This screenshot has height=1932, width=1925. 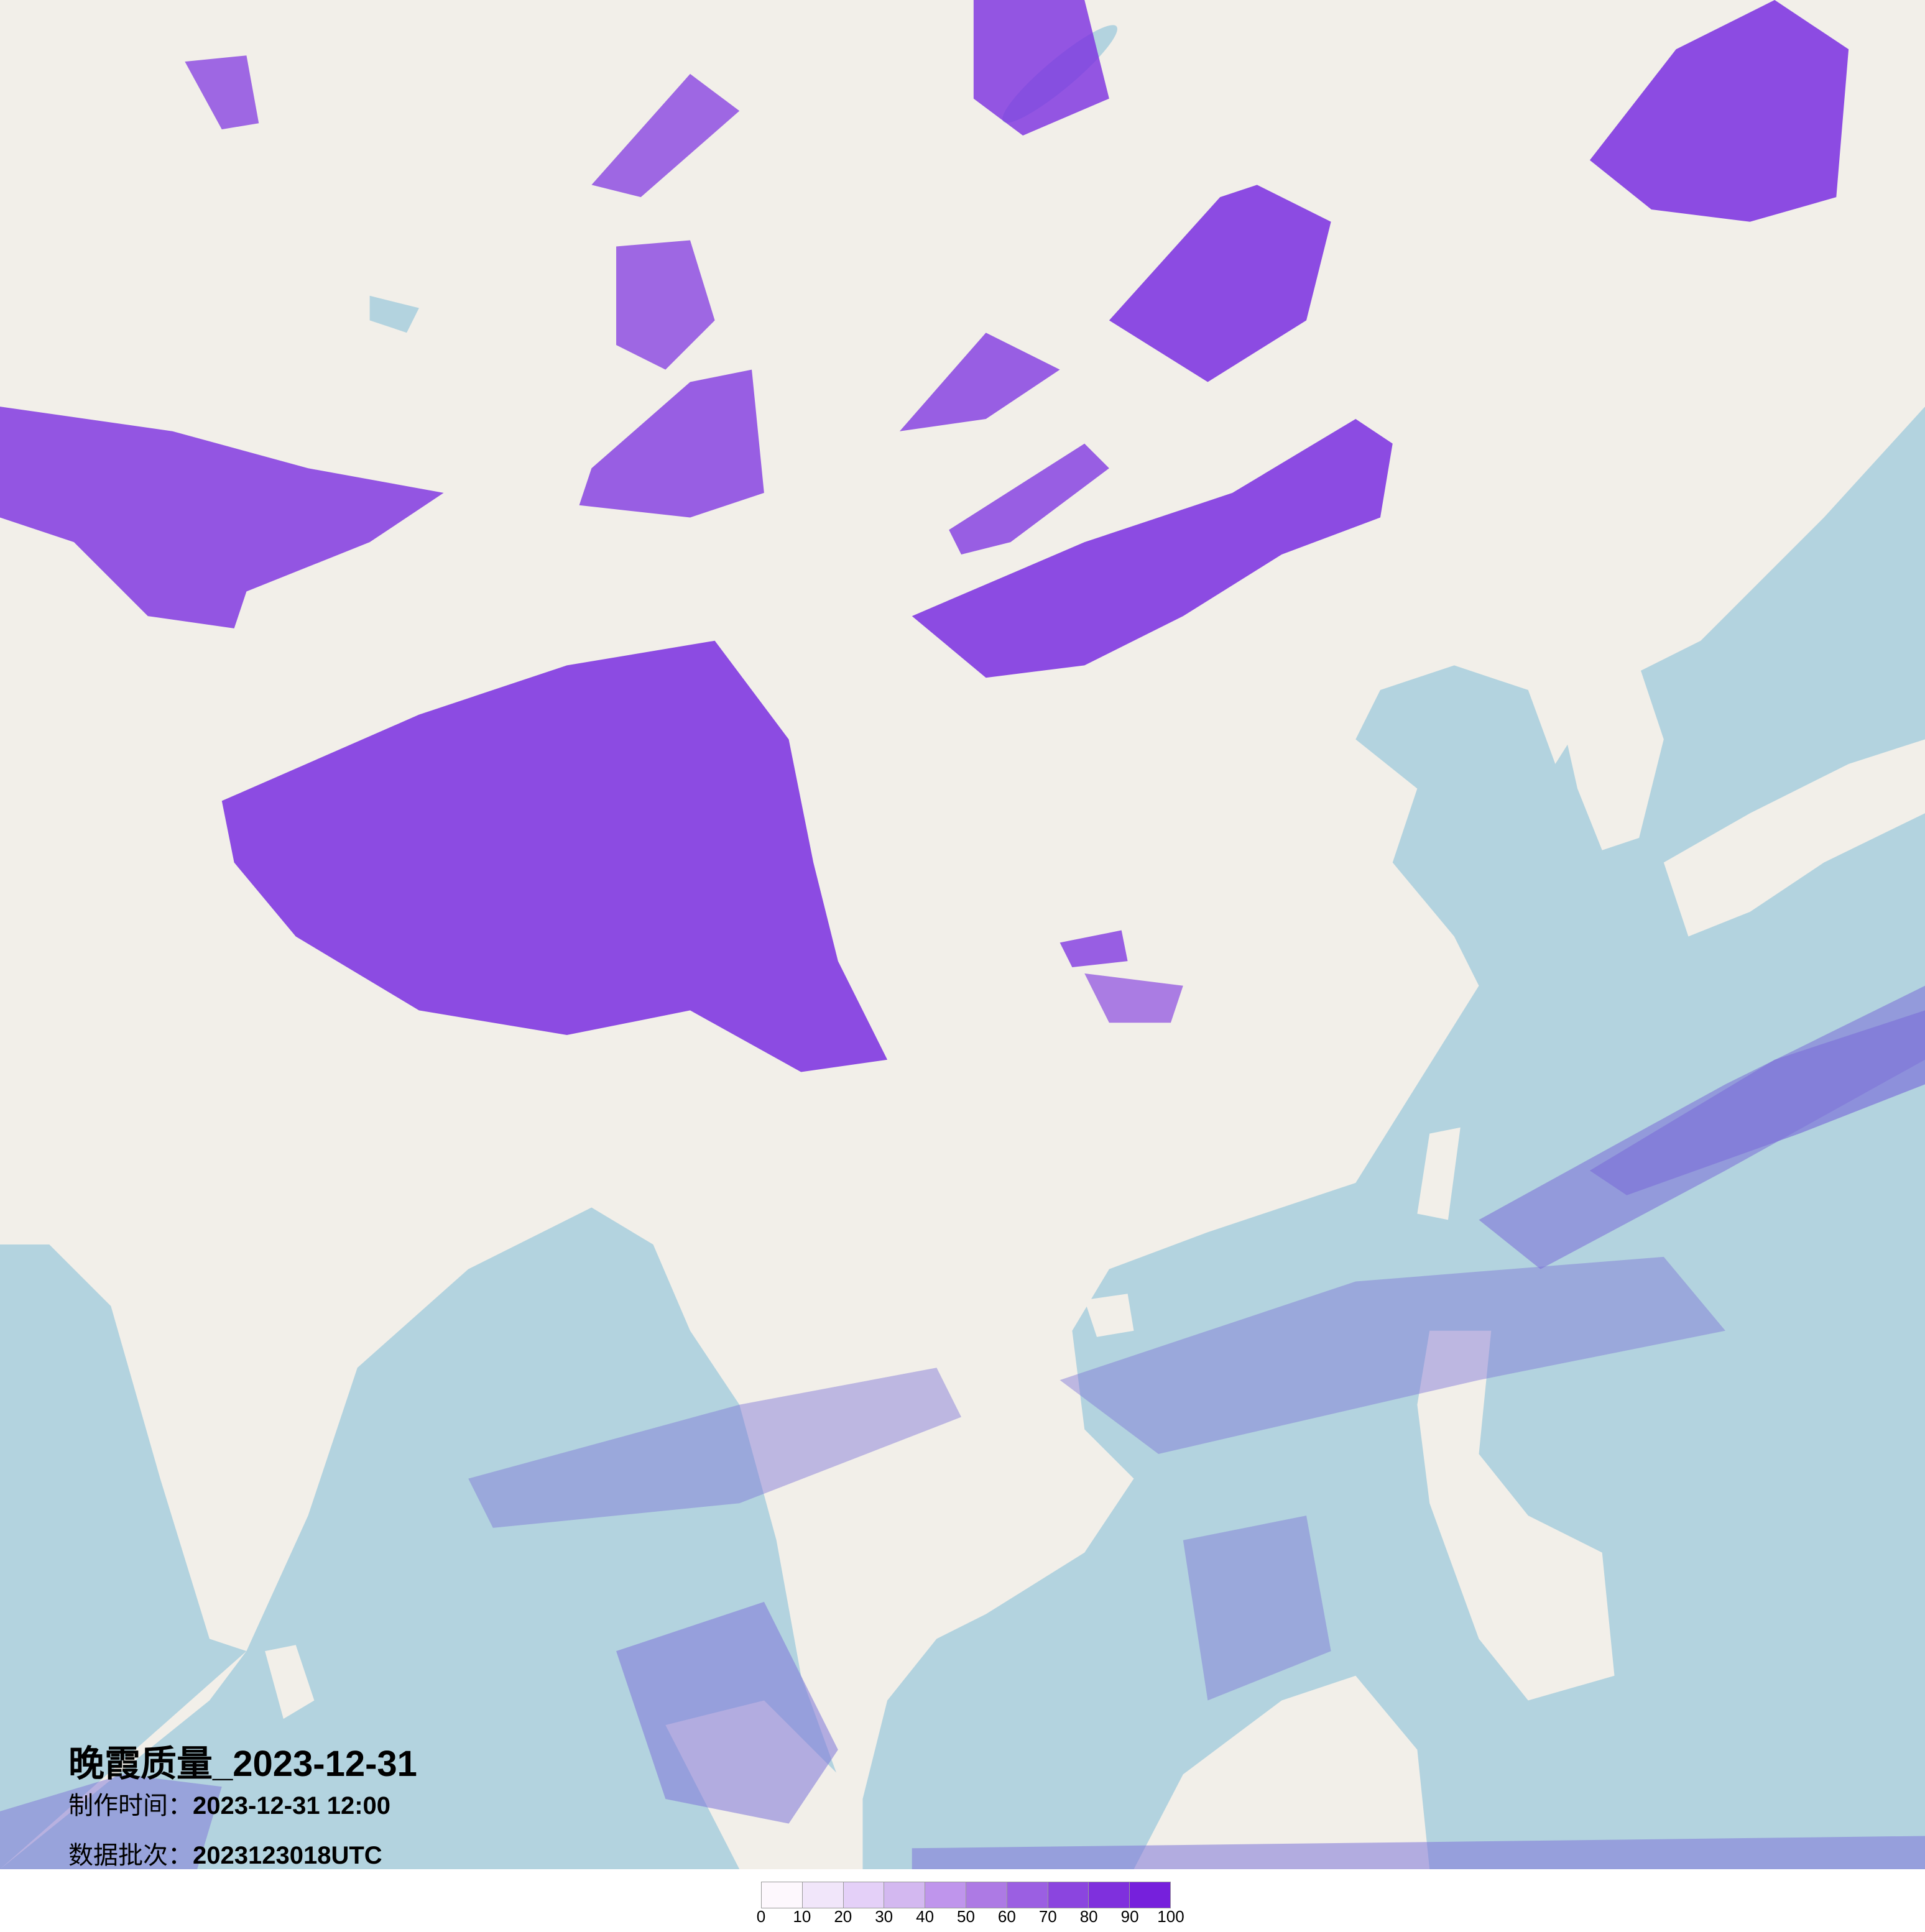 I want to click on legend-ticks: 0 10 20 30 40 50 60 70 80 90 100, so click(x=970, y=1919).